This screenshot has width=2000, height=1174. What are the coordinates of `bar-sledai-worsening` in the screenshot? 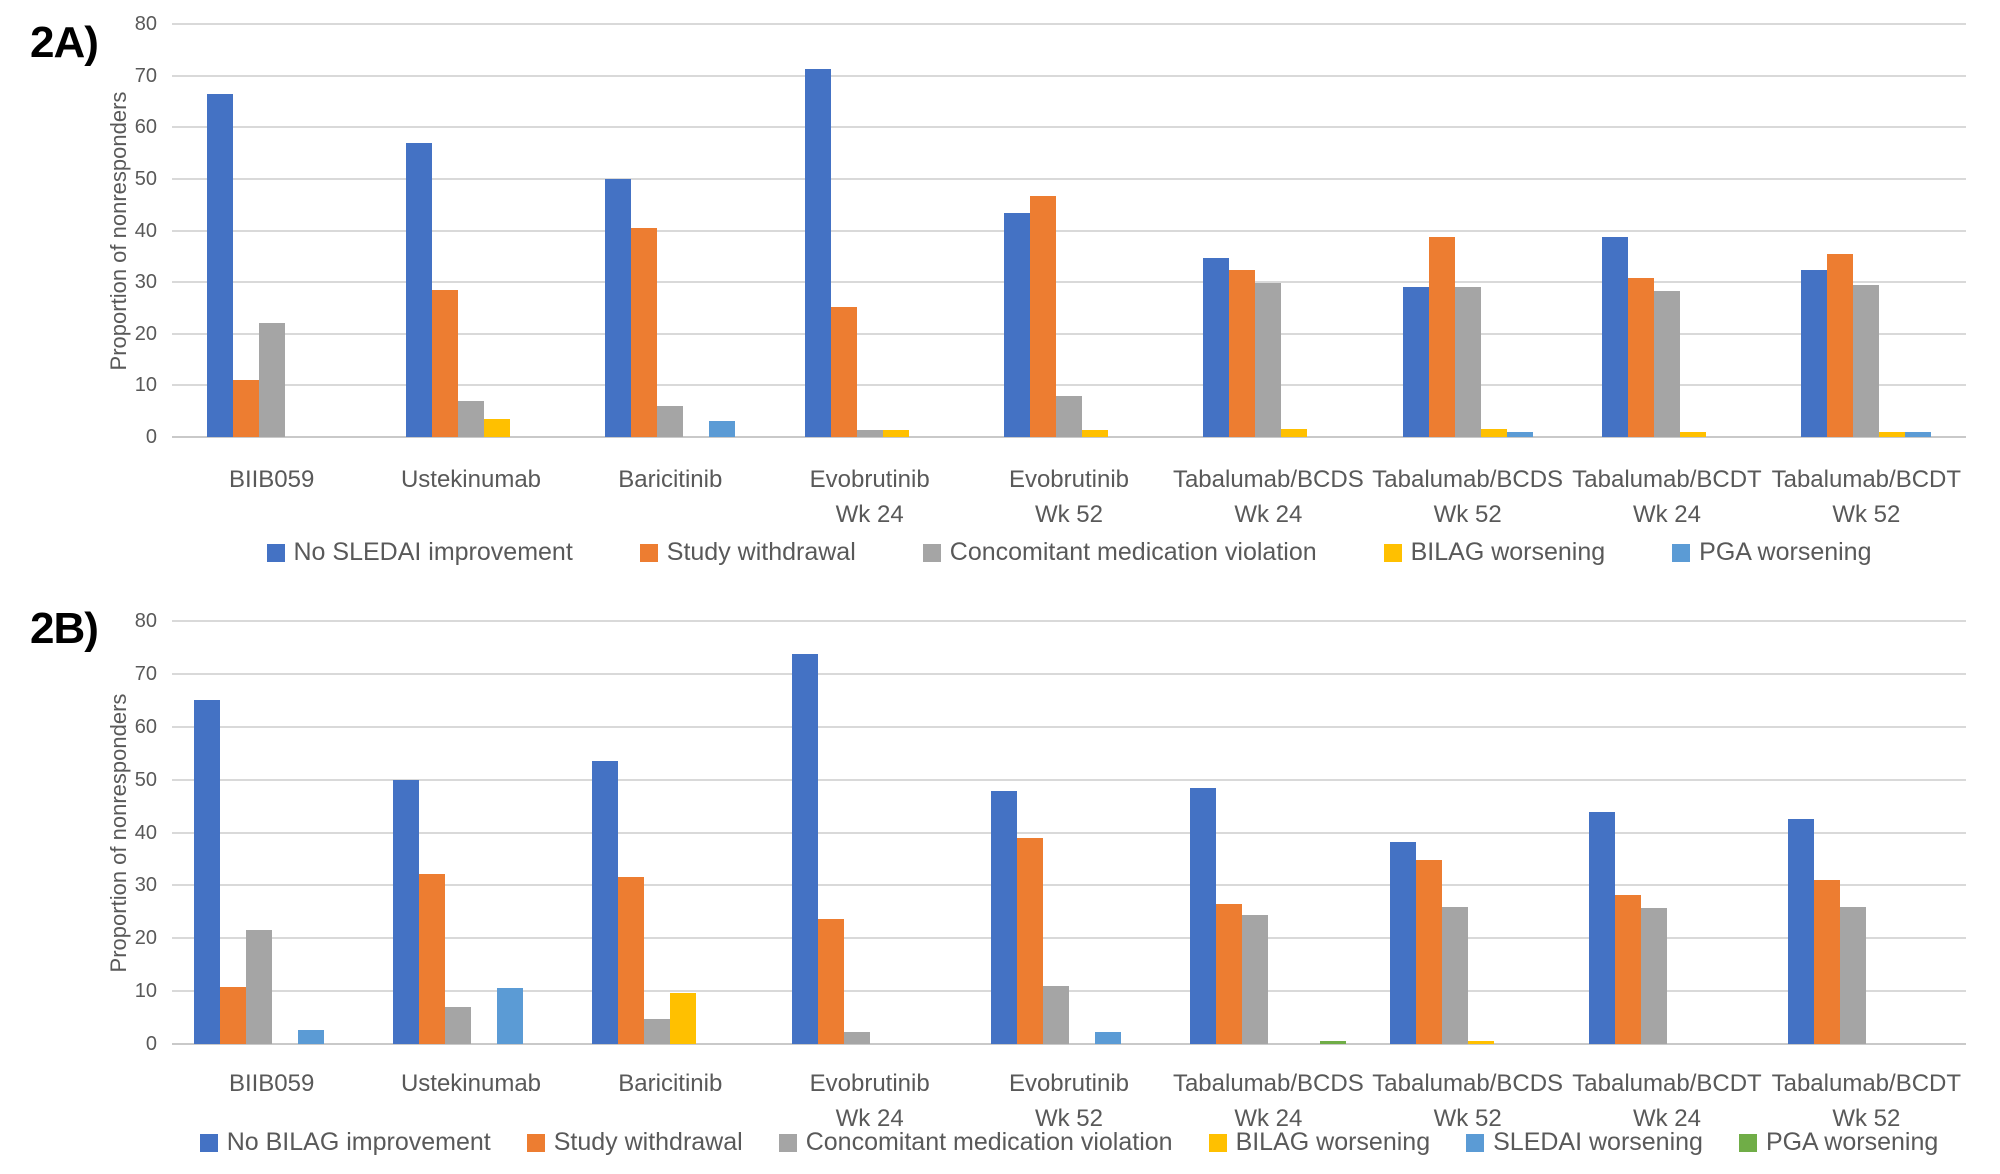 It's located at (1108, 1038).